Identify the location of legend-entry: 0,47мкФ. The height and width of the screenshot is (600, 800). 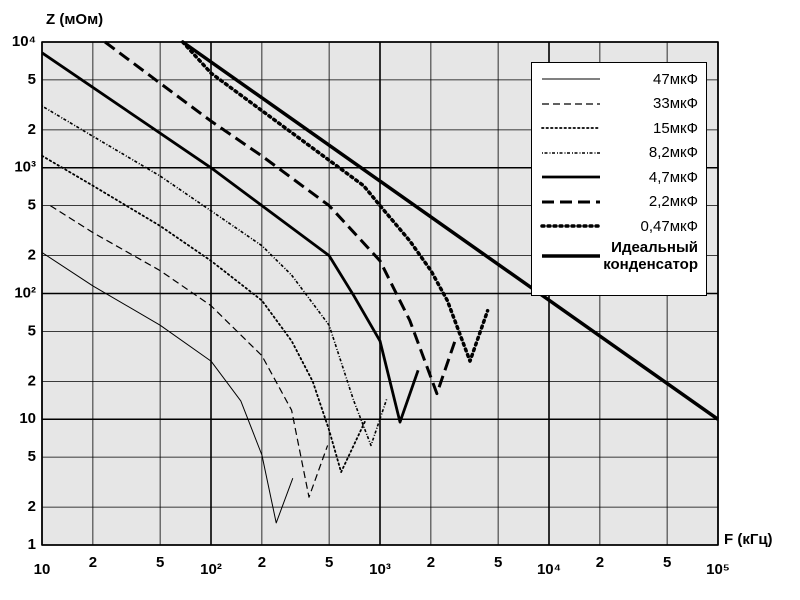
(619, 226).